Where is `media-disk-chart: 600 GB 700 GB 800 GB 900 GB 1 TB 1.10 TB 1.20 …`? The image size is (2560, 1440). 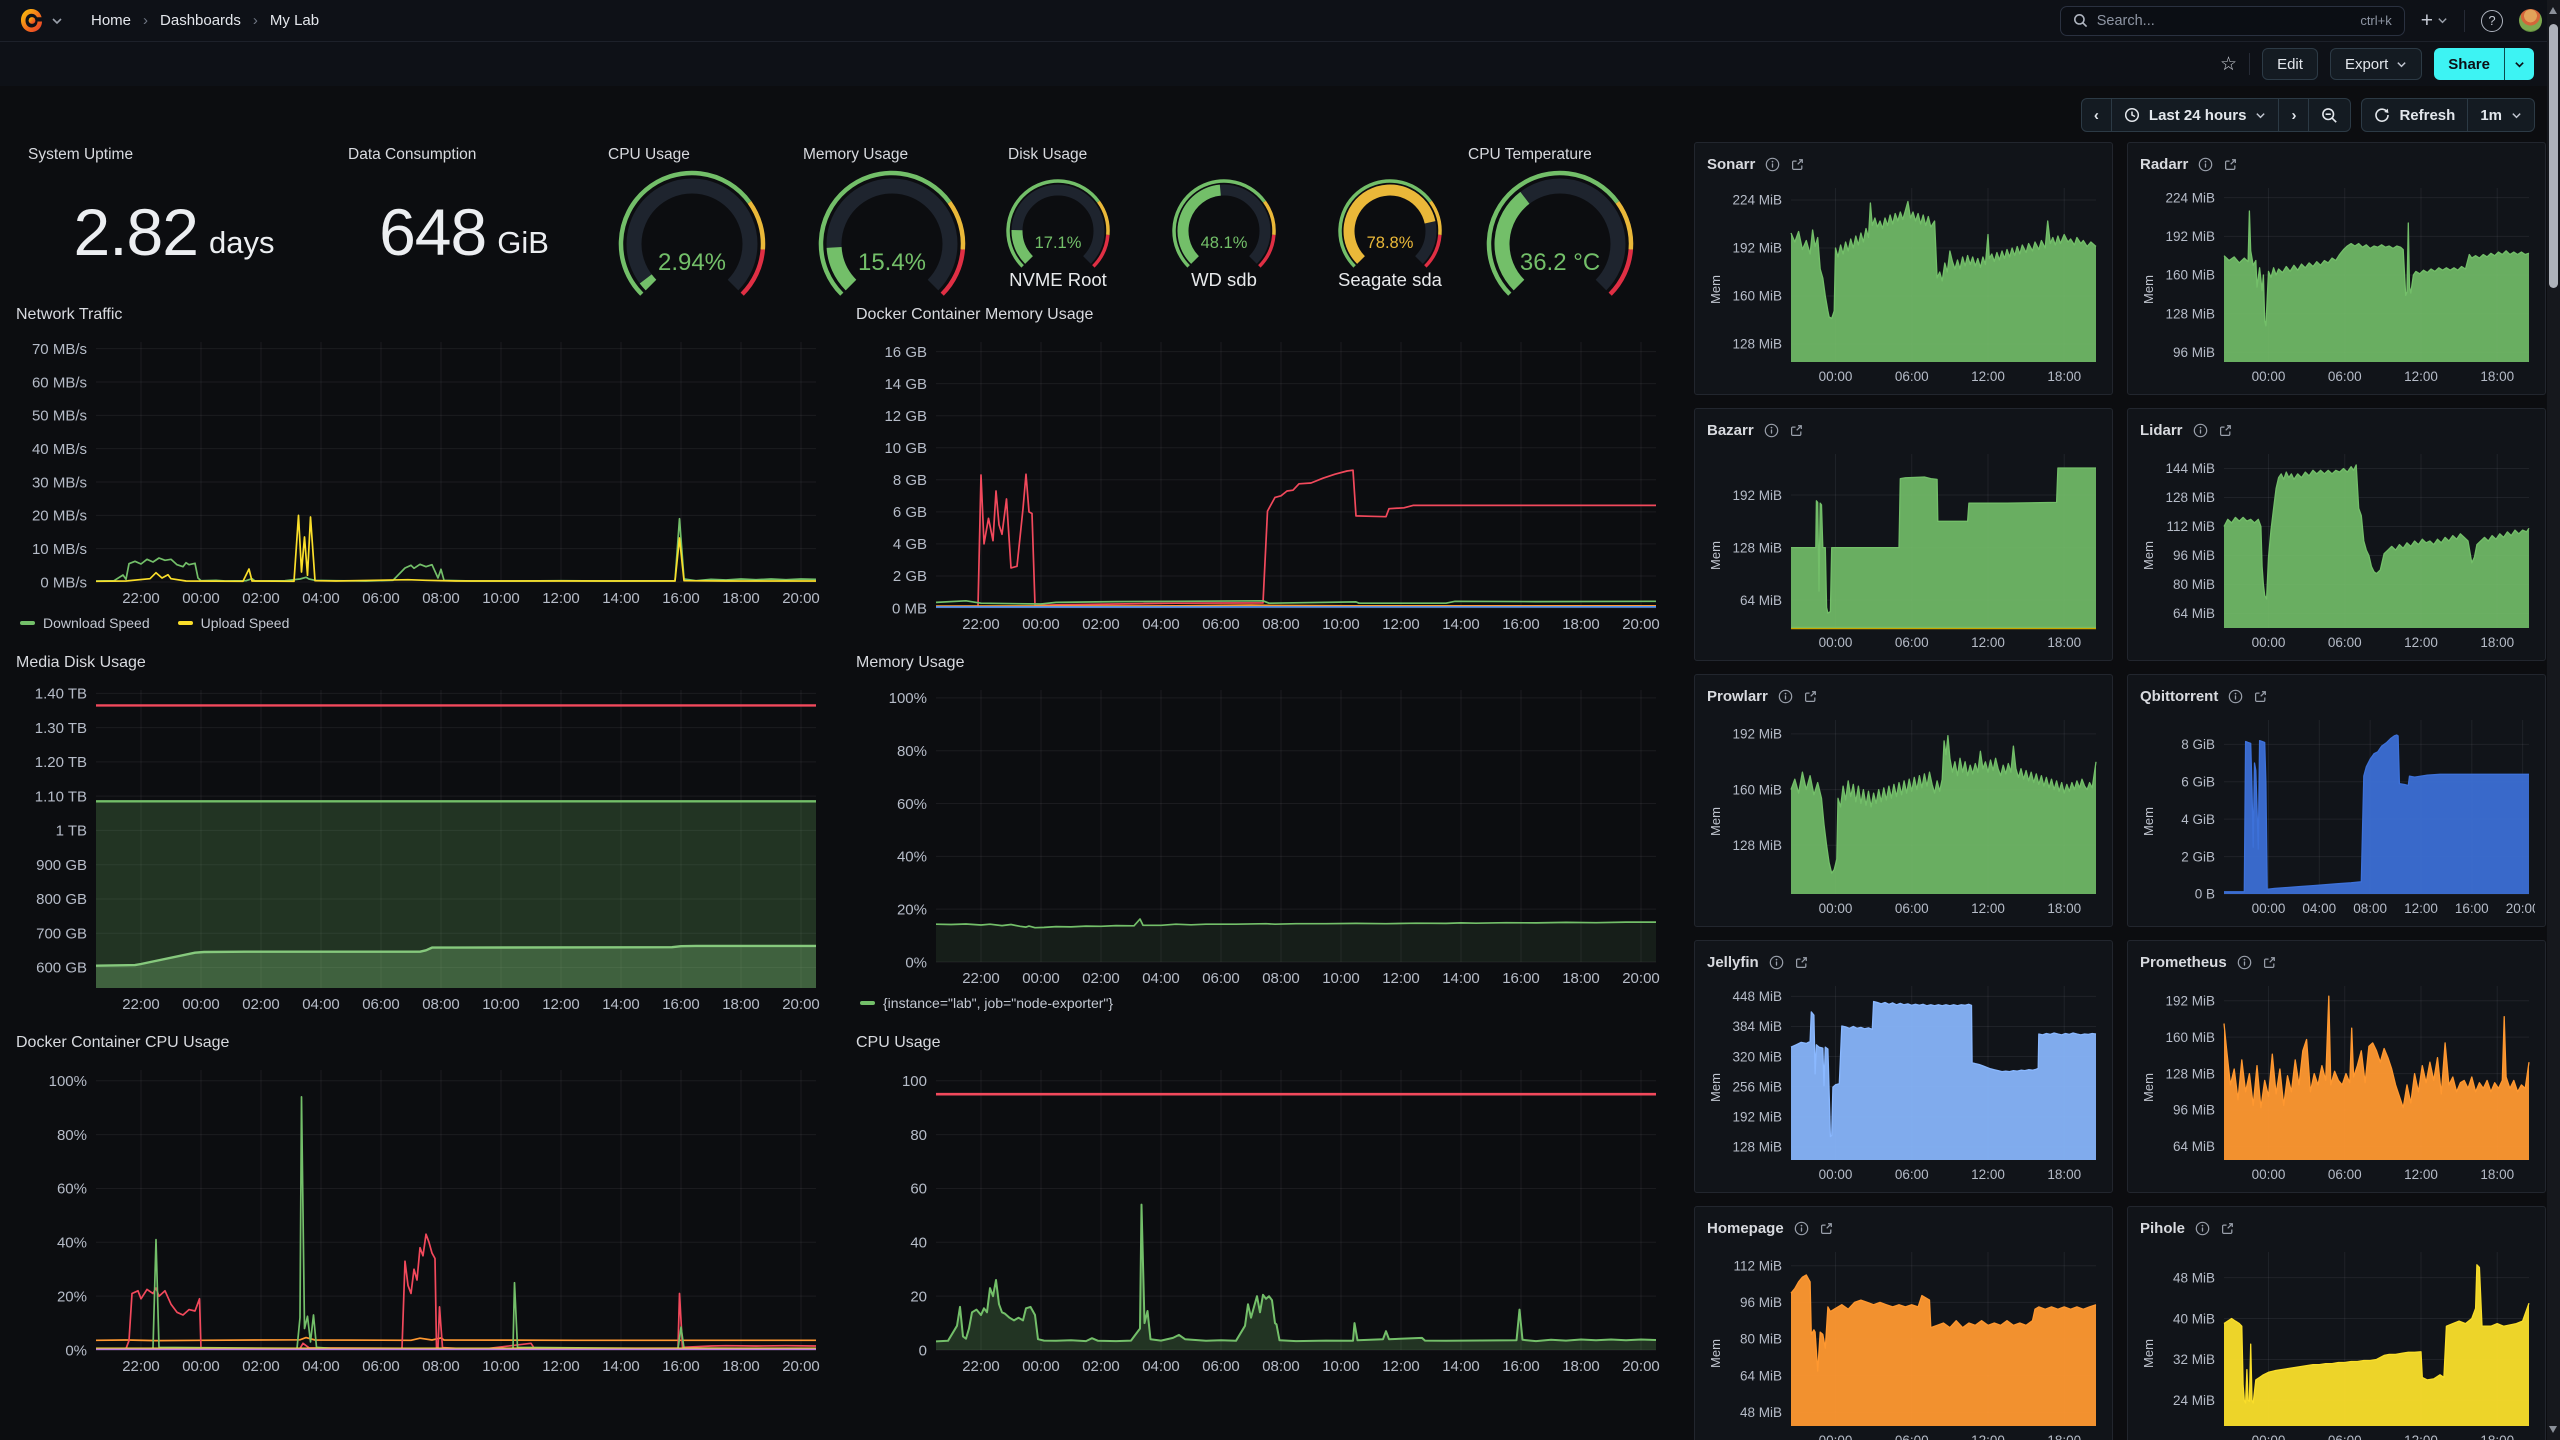
media-disk-chart: 600 GB 700 GB 800 GB 900 GB 1 TB 1.10 TB 1.20 … is located at coordinates (420, 848).